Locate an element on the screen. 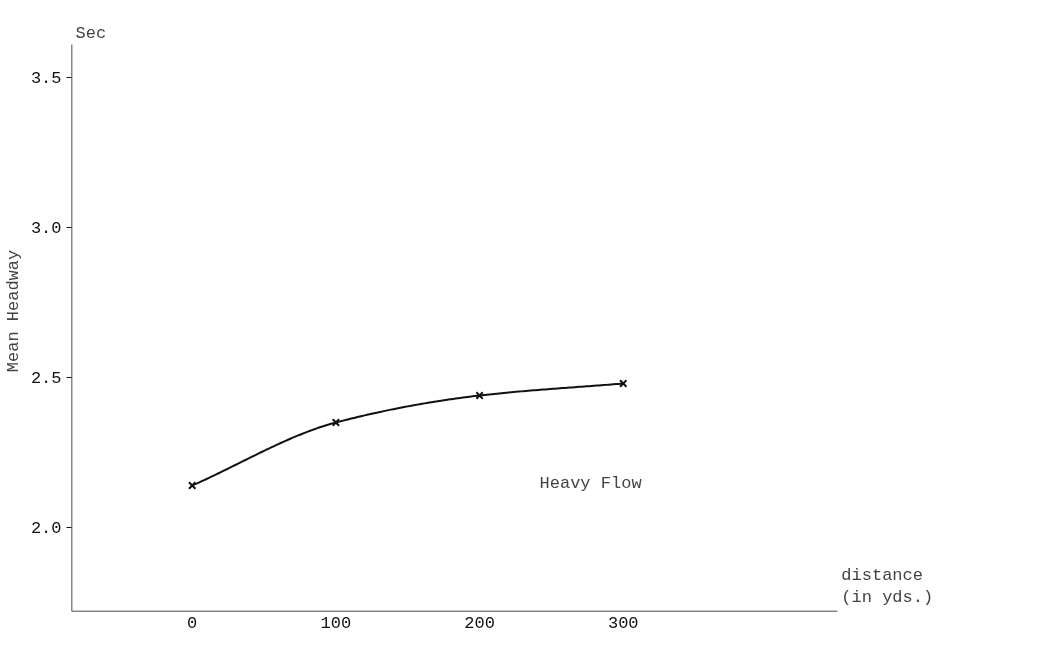 Image resolution: width=1041 pixels, height=645 pixels. y-tick-label: 2.0 is located at coordinates (46, 528).